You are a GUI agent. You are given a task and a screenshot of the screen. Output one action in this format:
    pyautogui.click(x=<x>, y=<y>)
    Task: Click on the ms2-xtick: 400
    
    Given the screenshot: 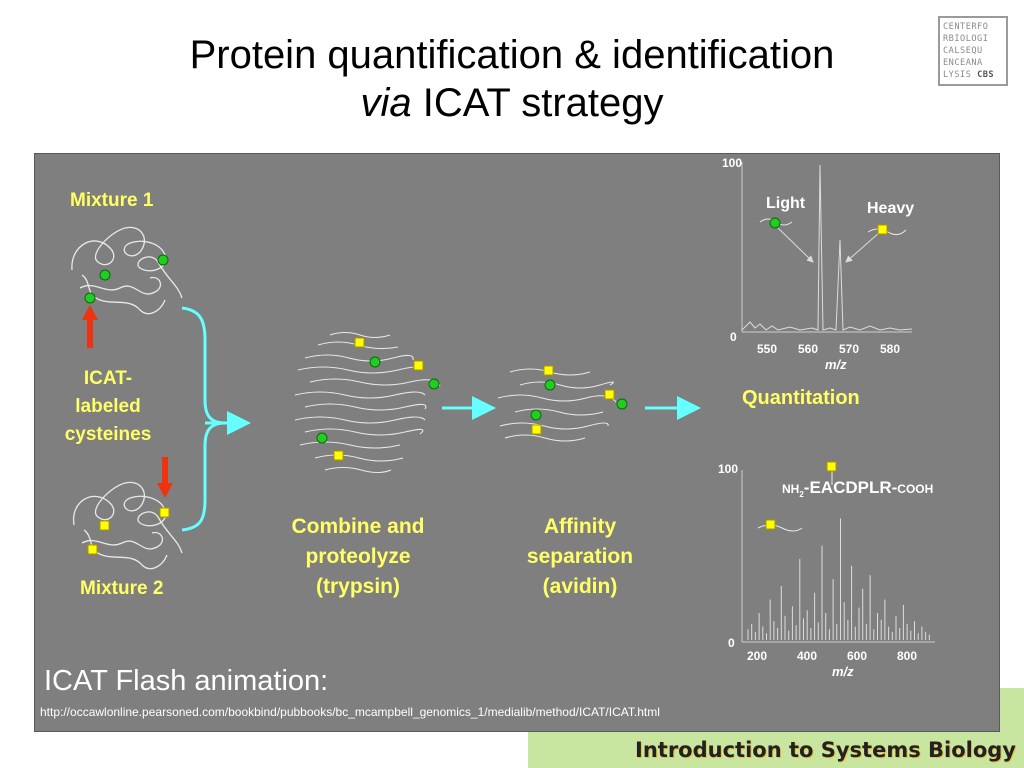 What is the action you would take?
    pyautogui.click(x=807, y=656)
    